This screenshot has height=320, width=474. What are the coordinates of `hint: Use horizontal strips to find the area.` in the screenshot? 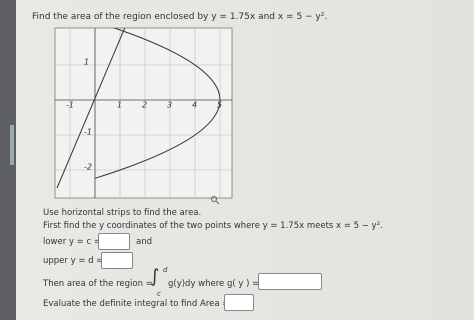 It's located at (122, 213).